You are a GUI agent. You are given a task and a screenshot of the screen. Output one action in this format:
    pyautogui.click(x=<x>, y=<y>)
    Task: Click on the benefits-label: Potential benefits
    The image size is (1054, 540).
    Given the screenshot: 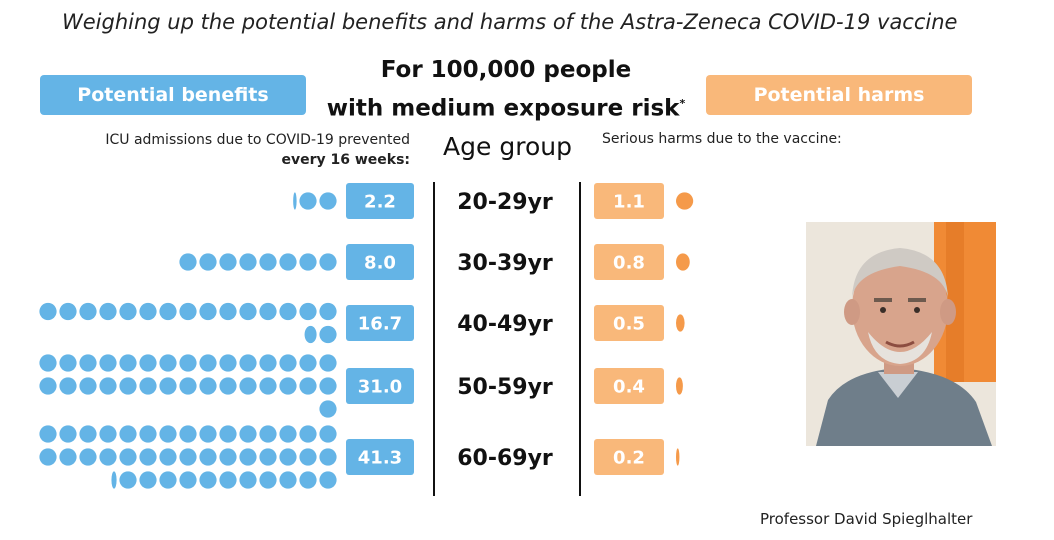 What is the action you would take?
    pyautogui.click(x=173, y=95)
    